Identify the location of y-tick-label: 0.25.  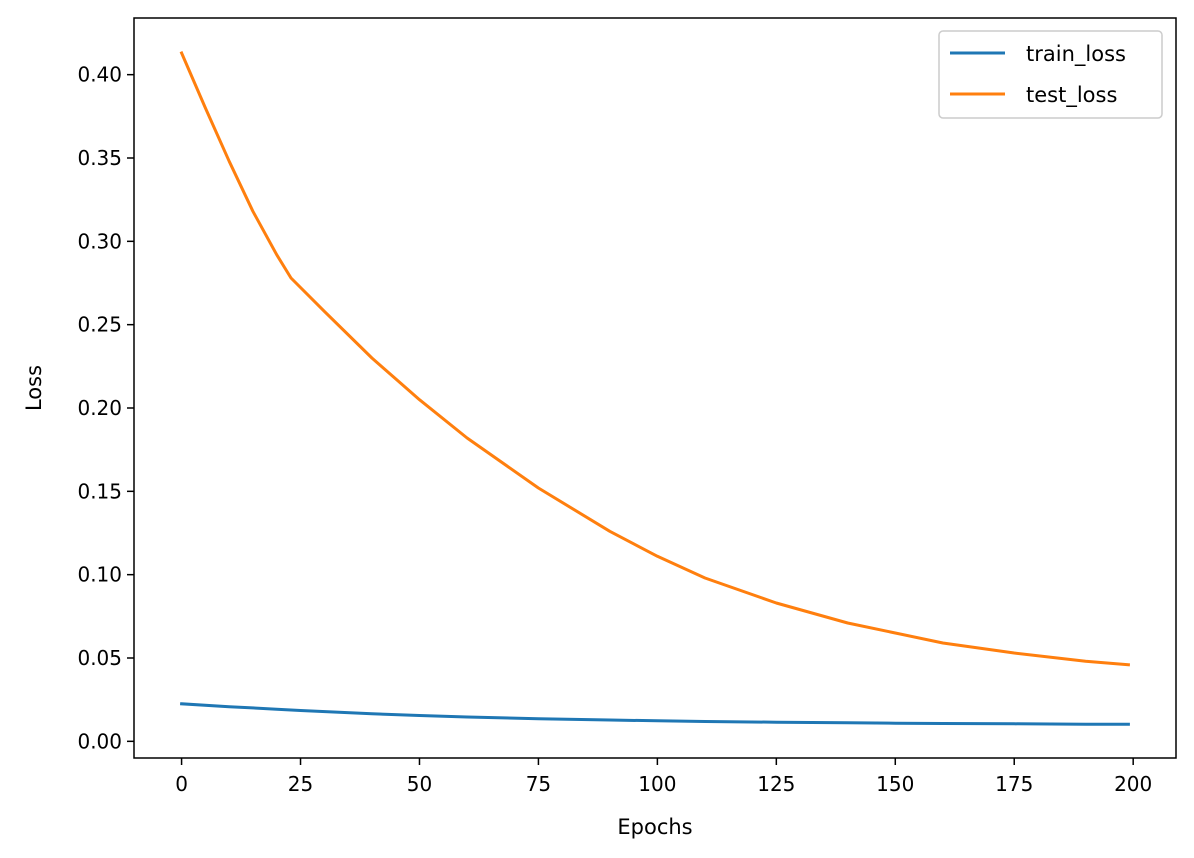
(99, 325).